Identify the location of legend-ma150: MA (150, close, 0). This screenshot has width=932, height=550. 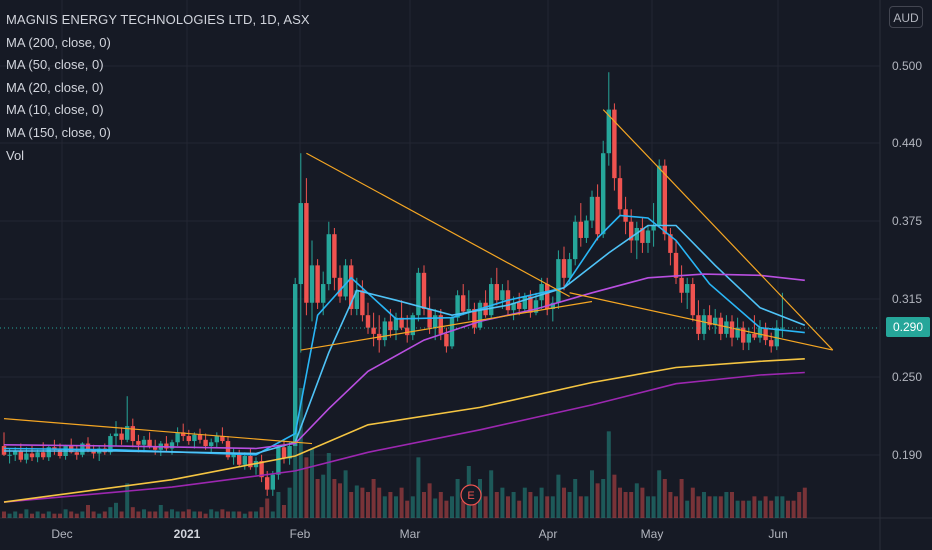
(58, 132).